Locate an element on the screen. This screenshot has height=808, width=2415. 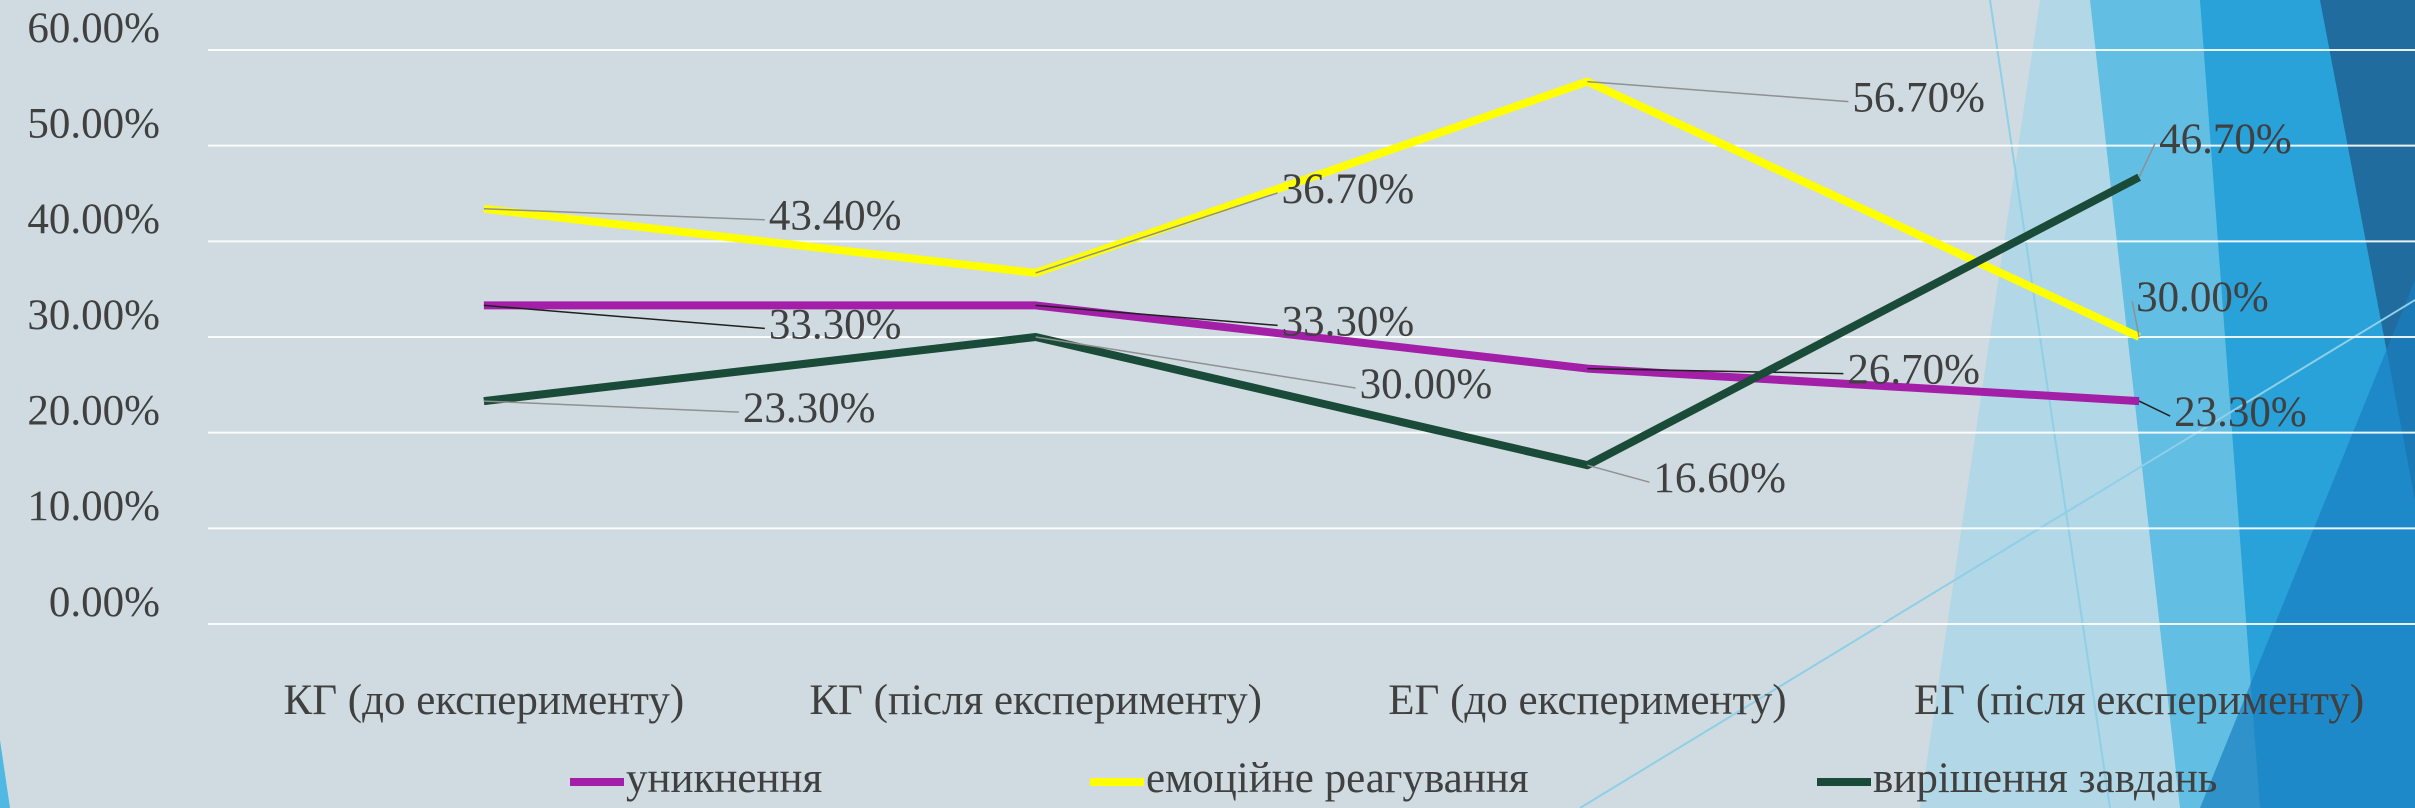
y-tick-label: 50.00% is located at coordinates (93, 124).